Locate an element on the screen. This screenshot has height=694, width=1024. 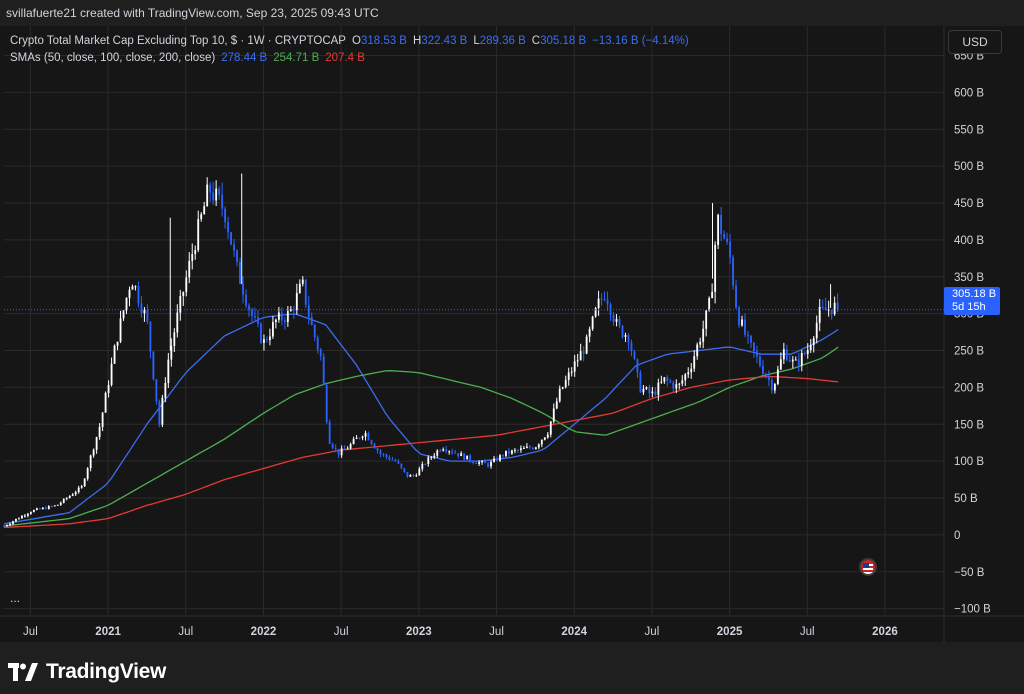
tradingview-logo-icon is located at coordinates (23, 672).